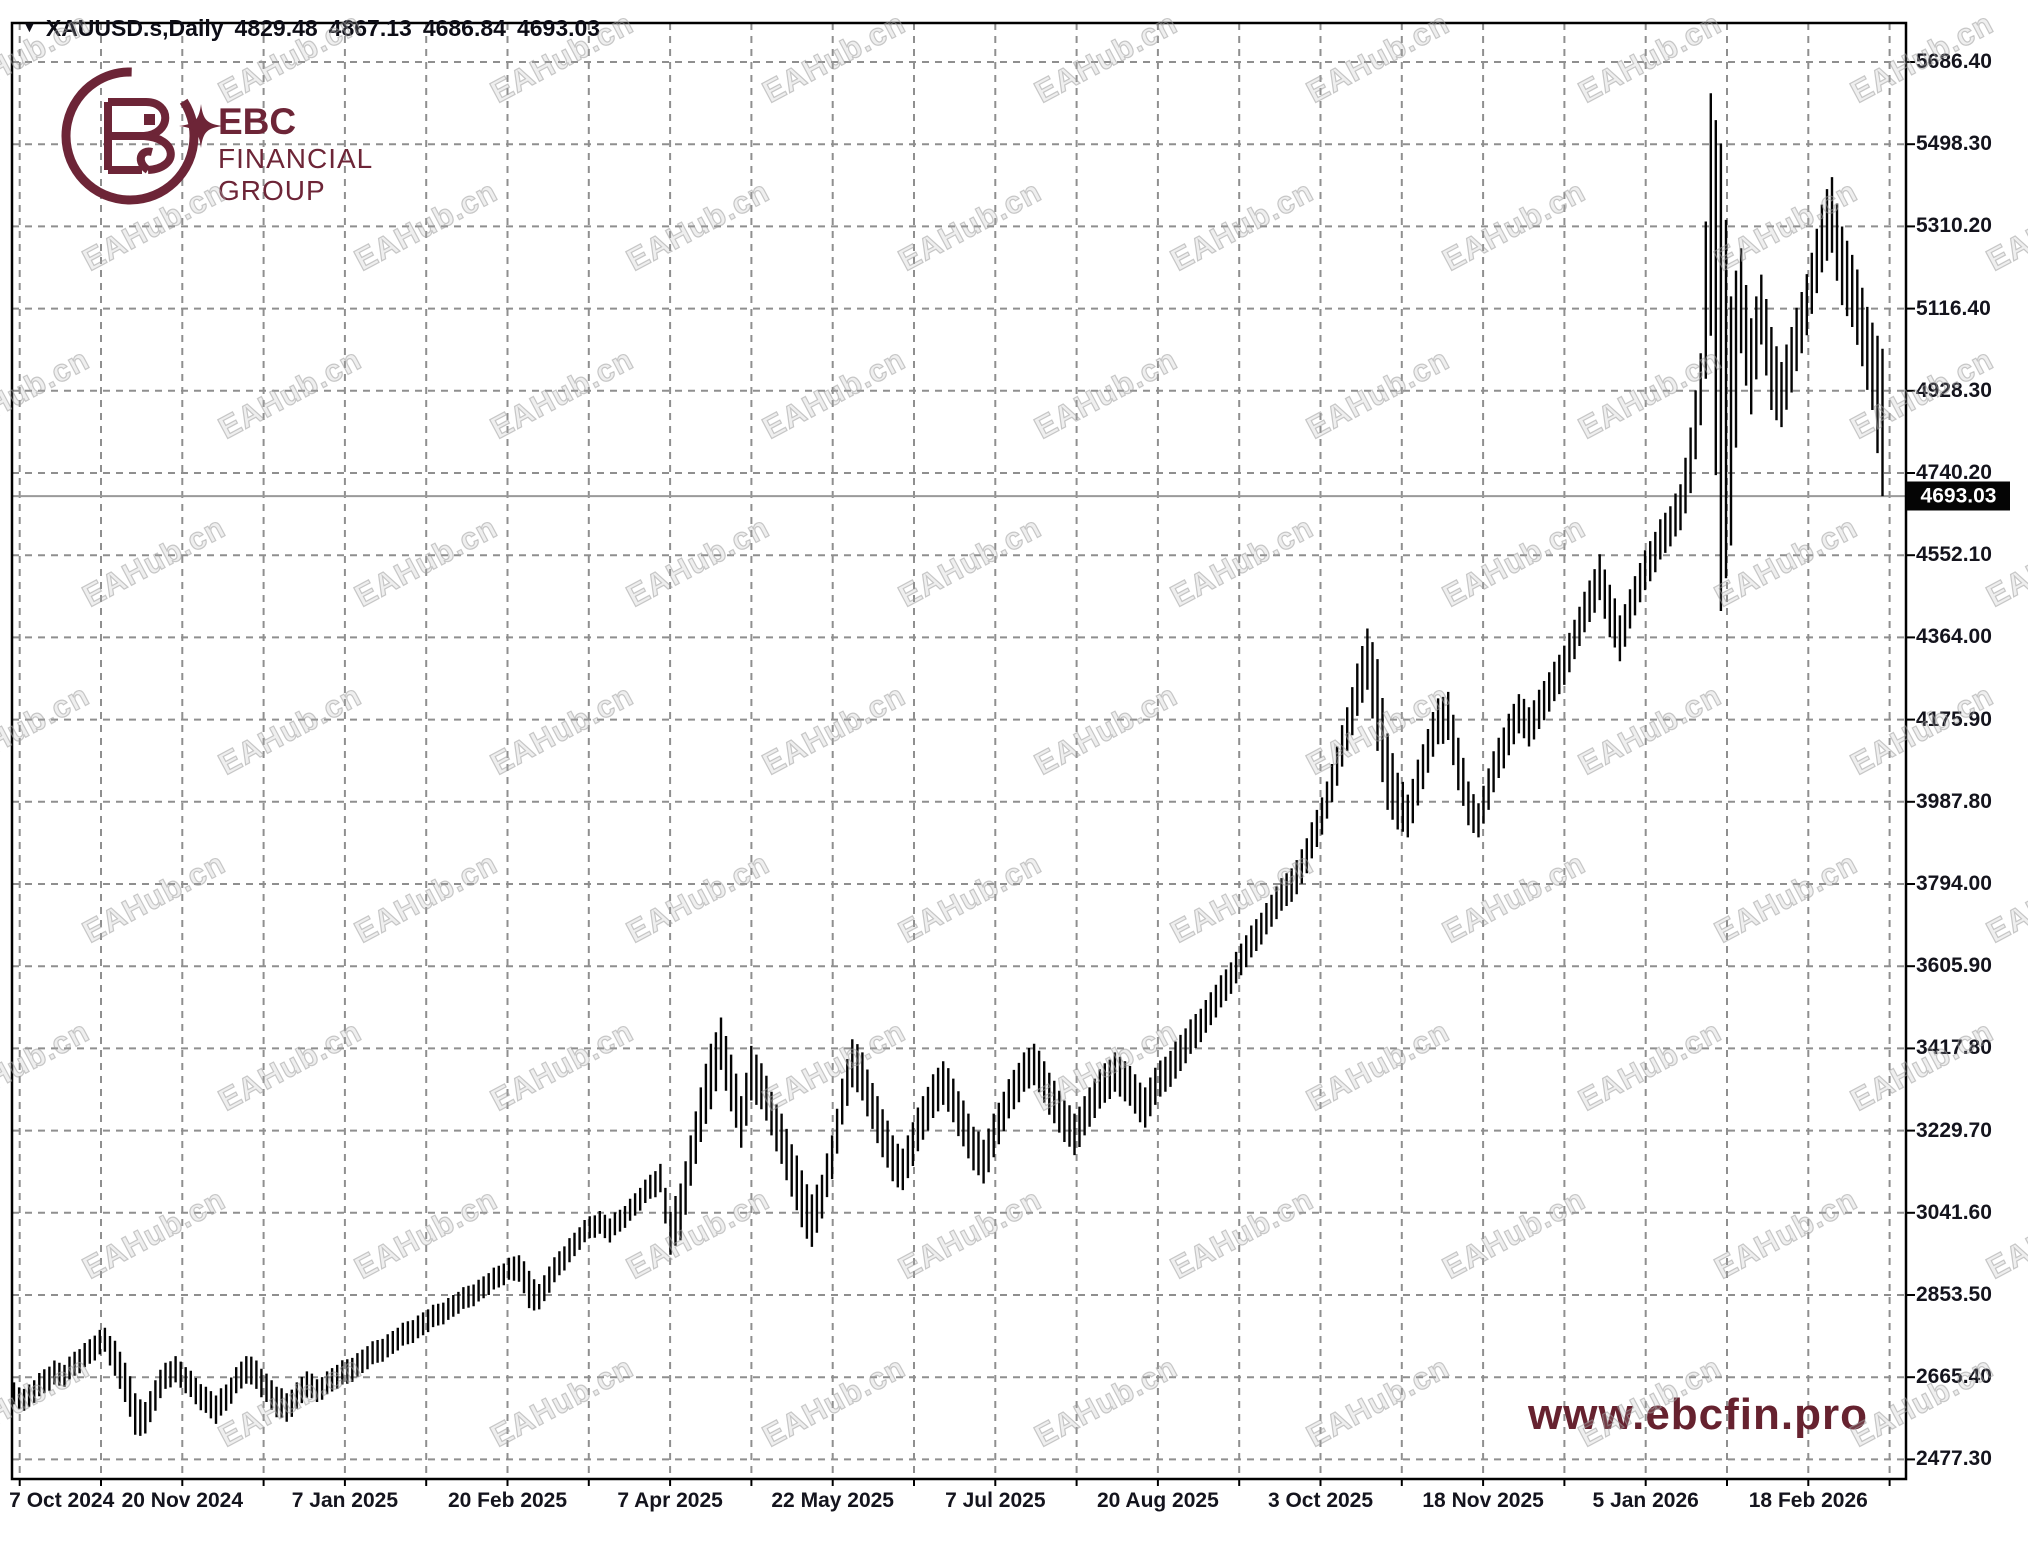 Image resolution: width=2028 pixels, height=1544 pixels. What do you see at coordinates (1483, 1500) in the screenshot?
I see `date-tick-label: 18 Nov 2025` at bounding box center [1483, 1500].